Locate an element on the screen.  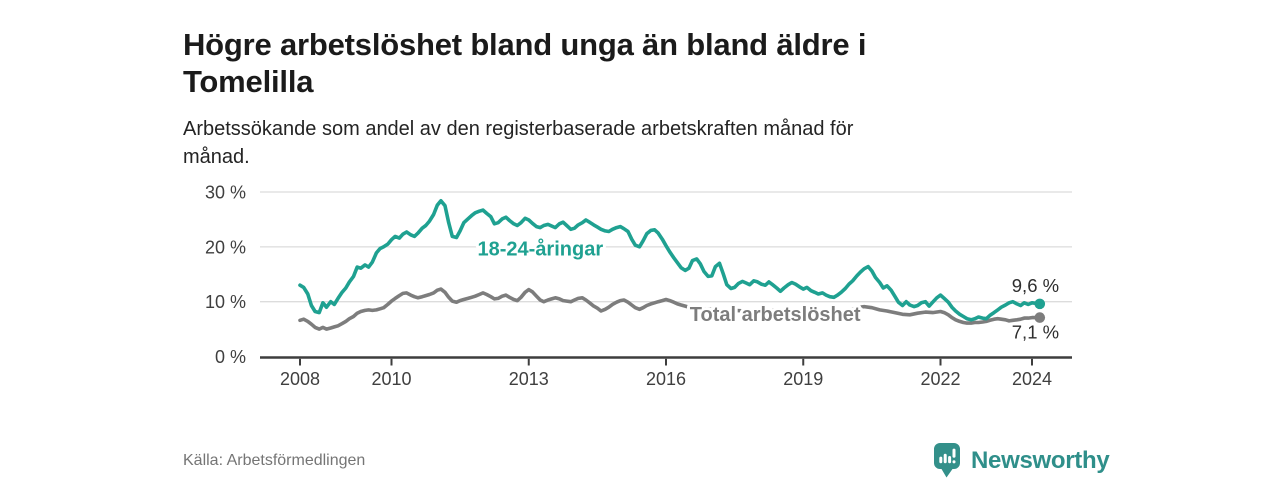
end-value-label-total-arbetsl-shet: 7,1 % is located at coordinates (1035, 332).